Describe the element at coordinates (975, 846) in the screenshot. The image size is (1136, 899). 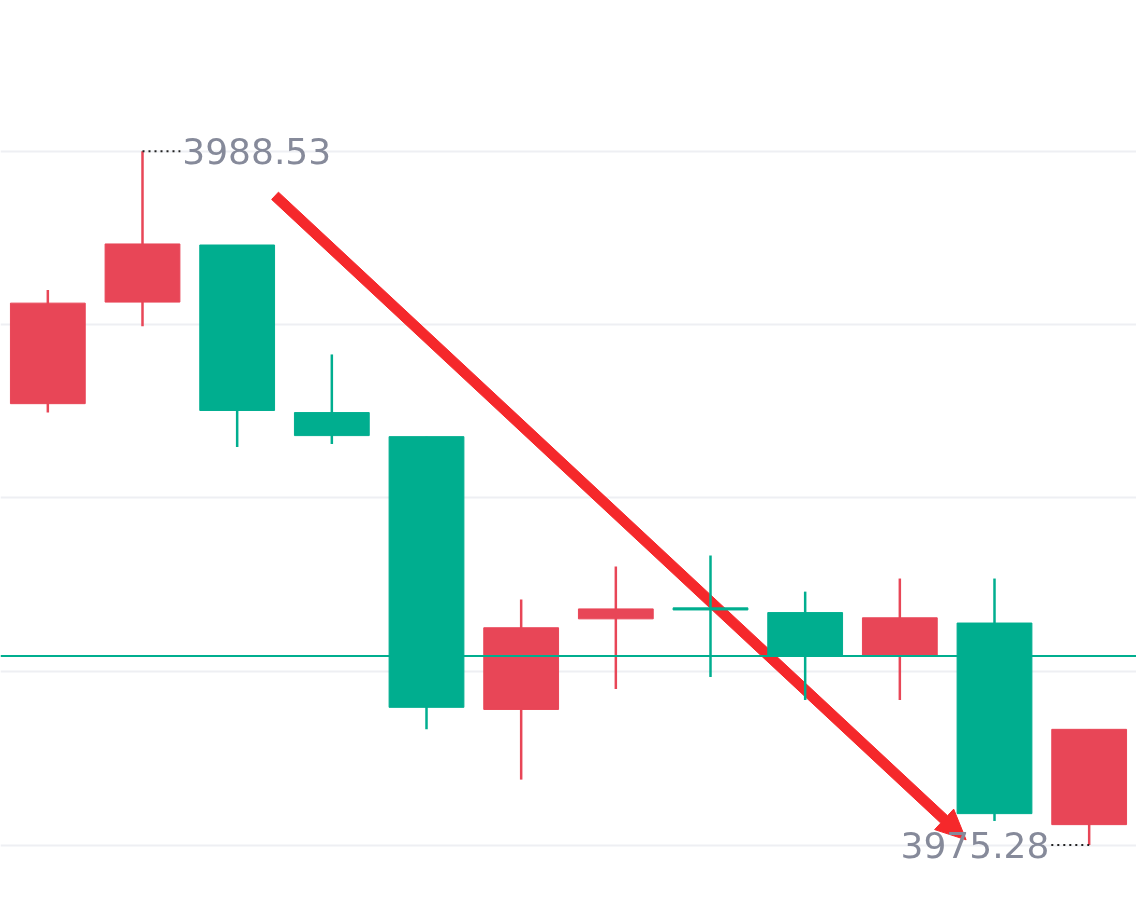
I see `annotation: 3975.28` at that location.